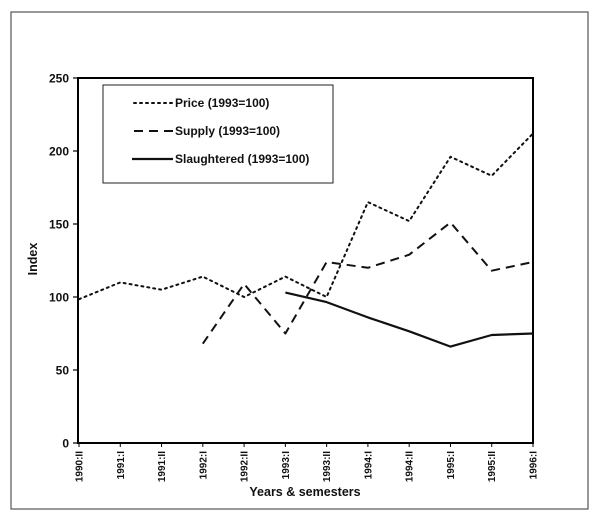 The width and height of the screenshot is (600, 529). What do you see at coordinates (63, 371) in the screenshot?
I see `y-tick-label: 50` at bounding box center [63, 371].